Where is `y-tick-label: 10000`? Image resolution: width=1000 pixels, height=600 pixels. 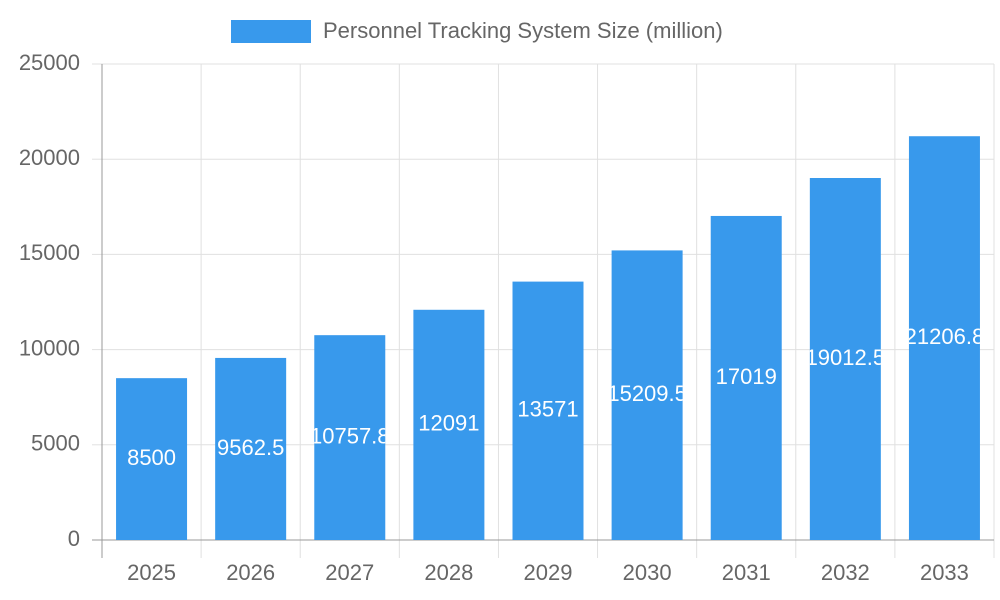
y-tick-label: 10000 is located at coordinates (49, 347).